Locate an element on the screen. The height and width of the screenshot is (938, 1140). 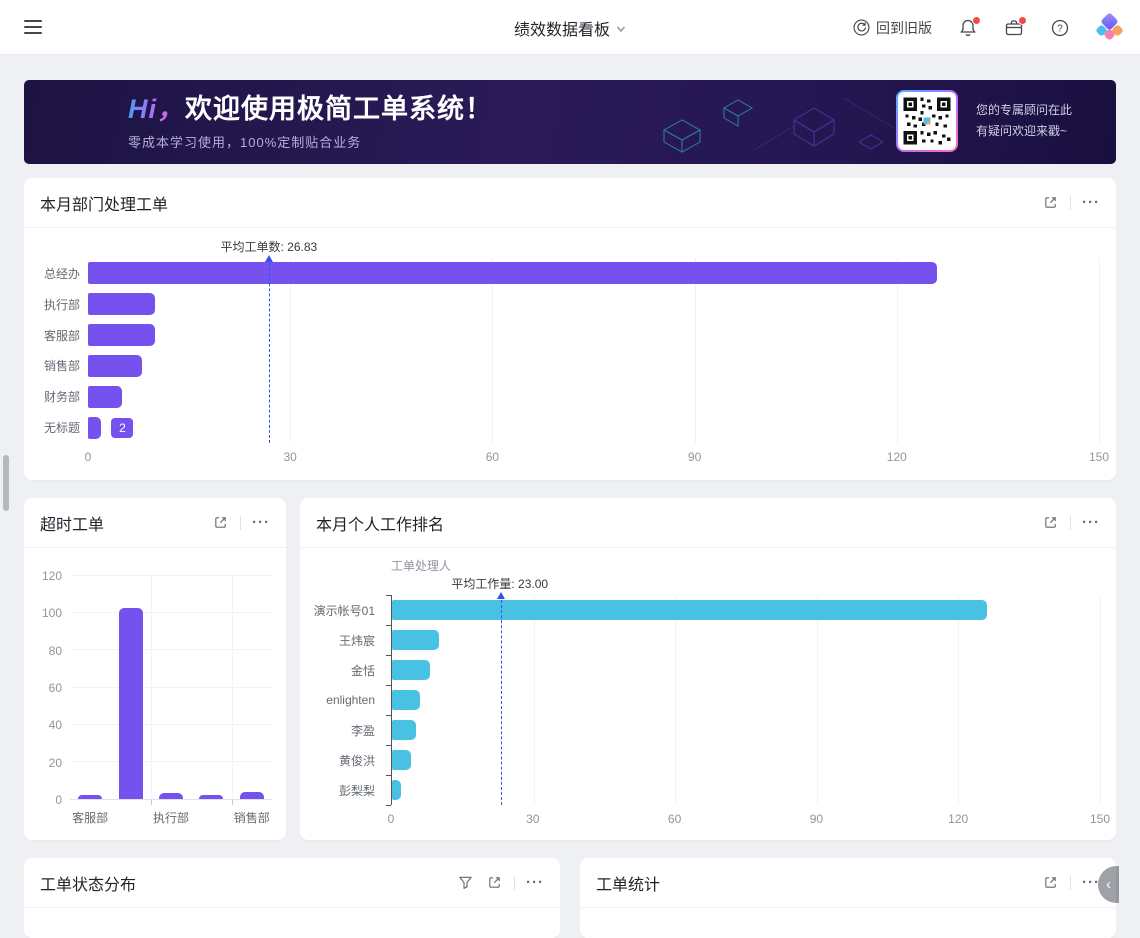
category-label: 彭梨梨 is located at coordinates (356, 790).